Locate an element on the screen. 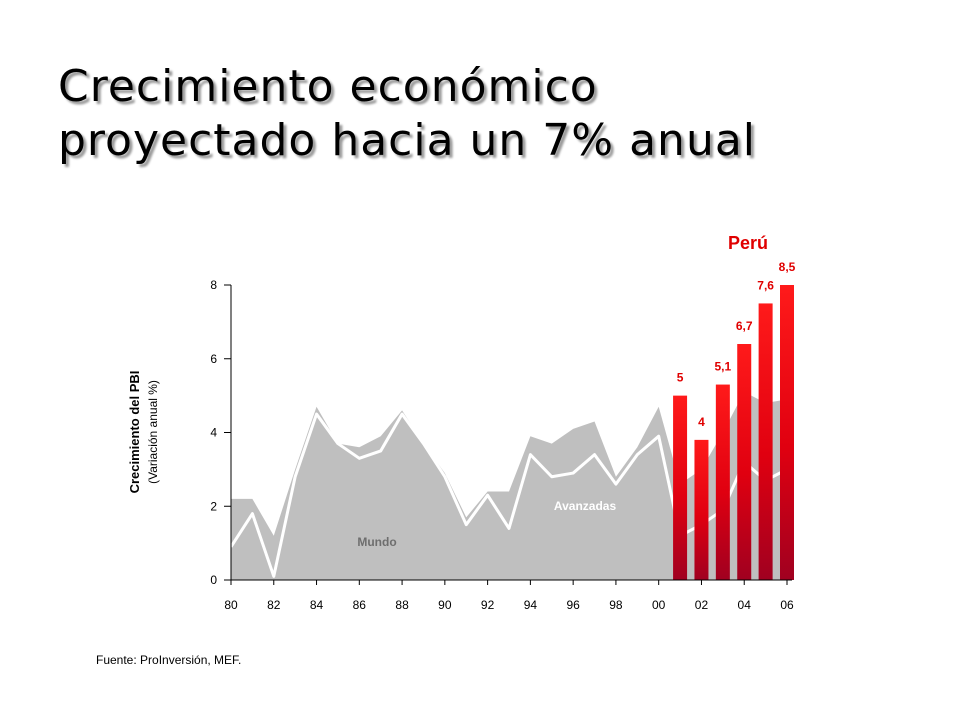 The height and width of the screenshot is (720, 960). peru-chart-title: Perú is located at coordinates (748, 243).